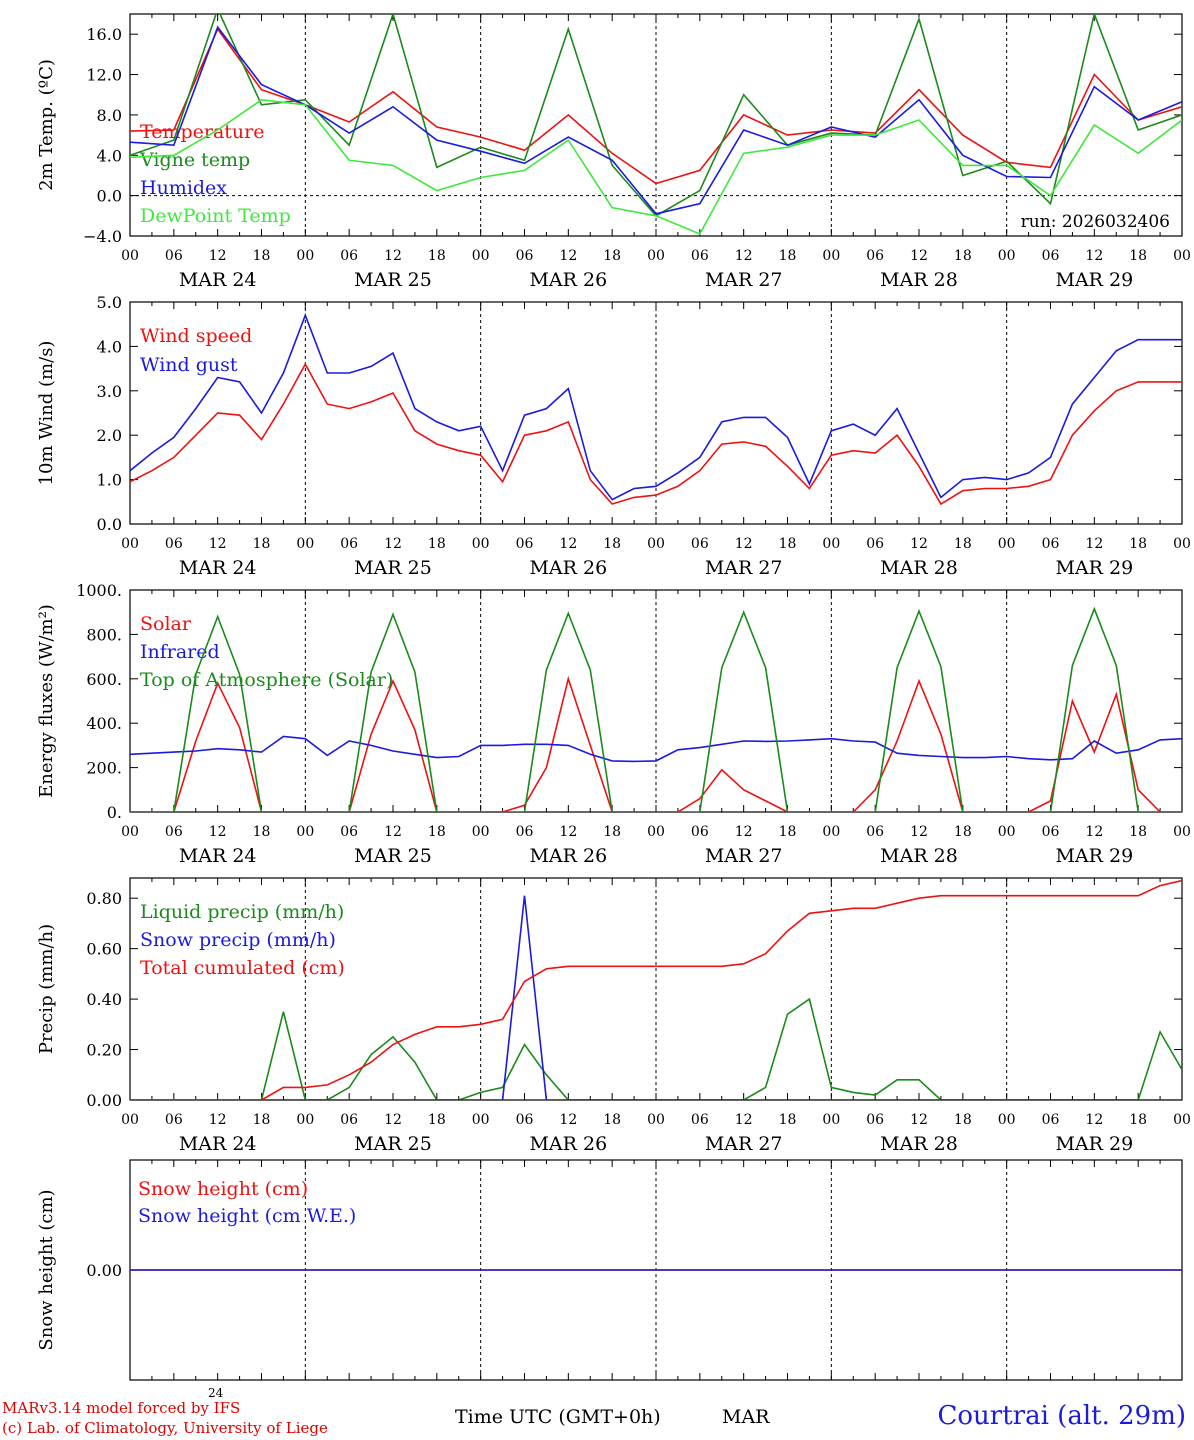 The image size is (1194, 1440). I want to click on series-line-humidex, so click(656, 120).